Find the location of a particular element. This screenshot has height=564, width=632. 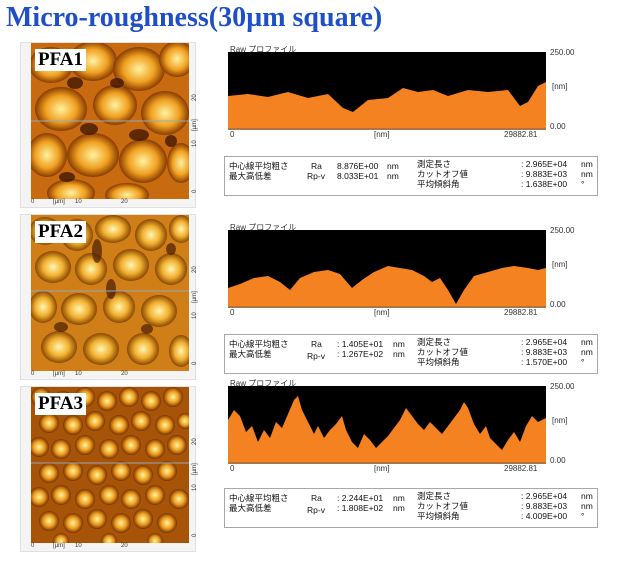

stat-value: : 1.638E+00 is located at coordinates (544, 184).